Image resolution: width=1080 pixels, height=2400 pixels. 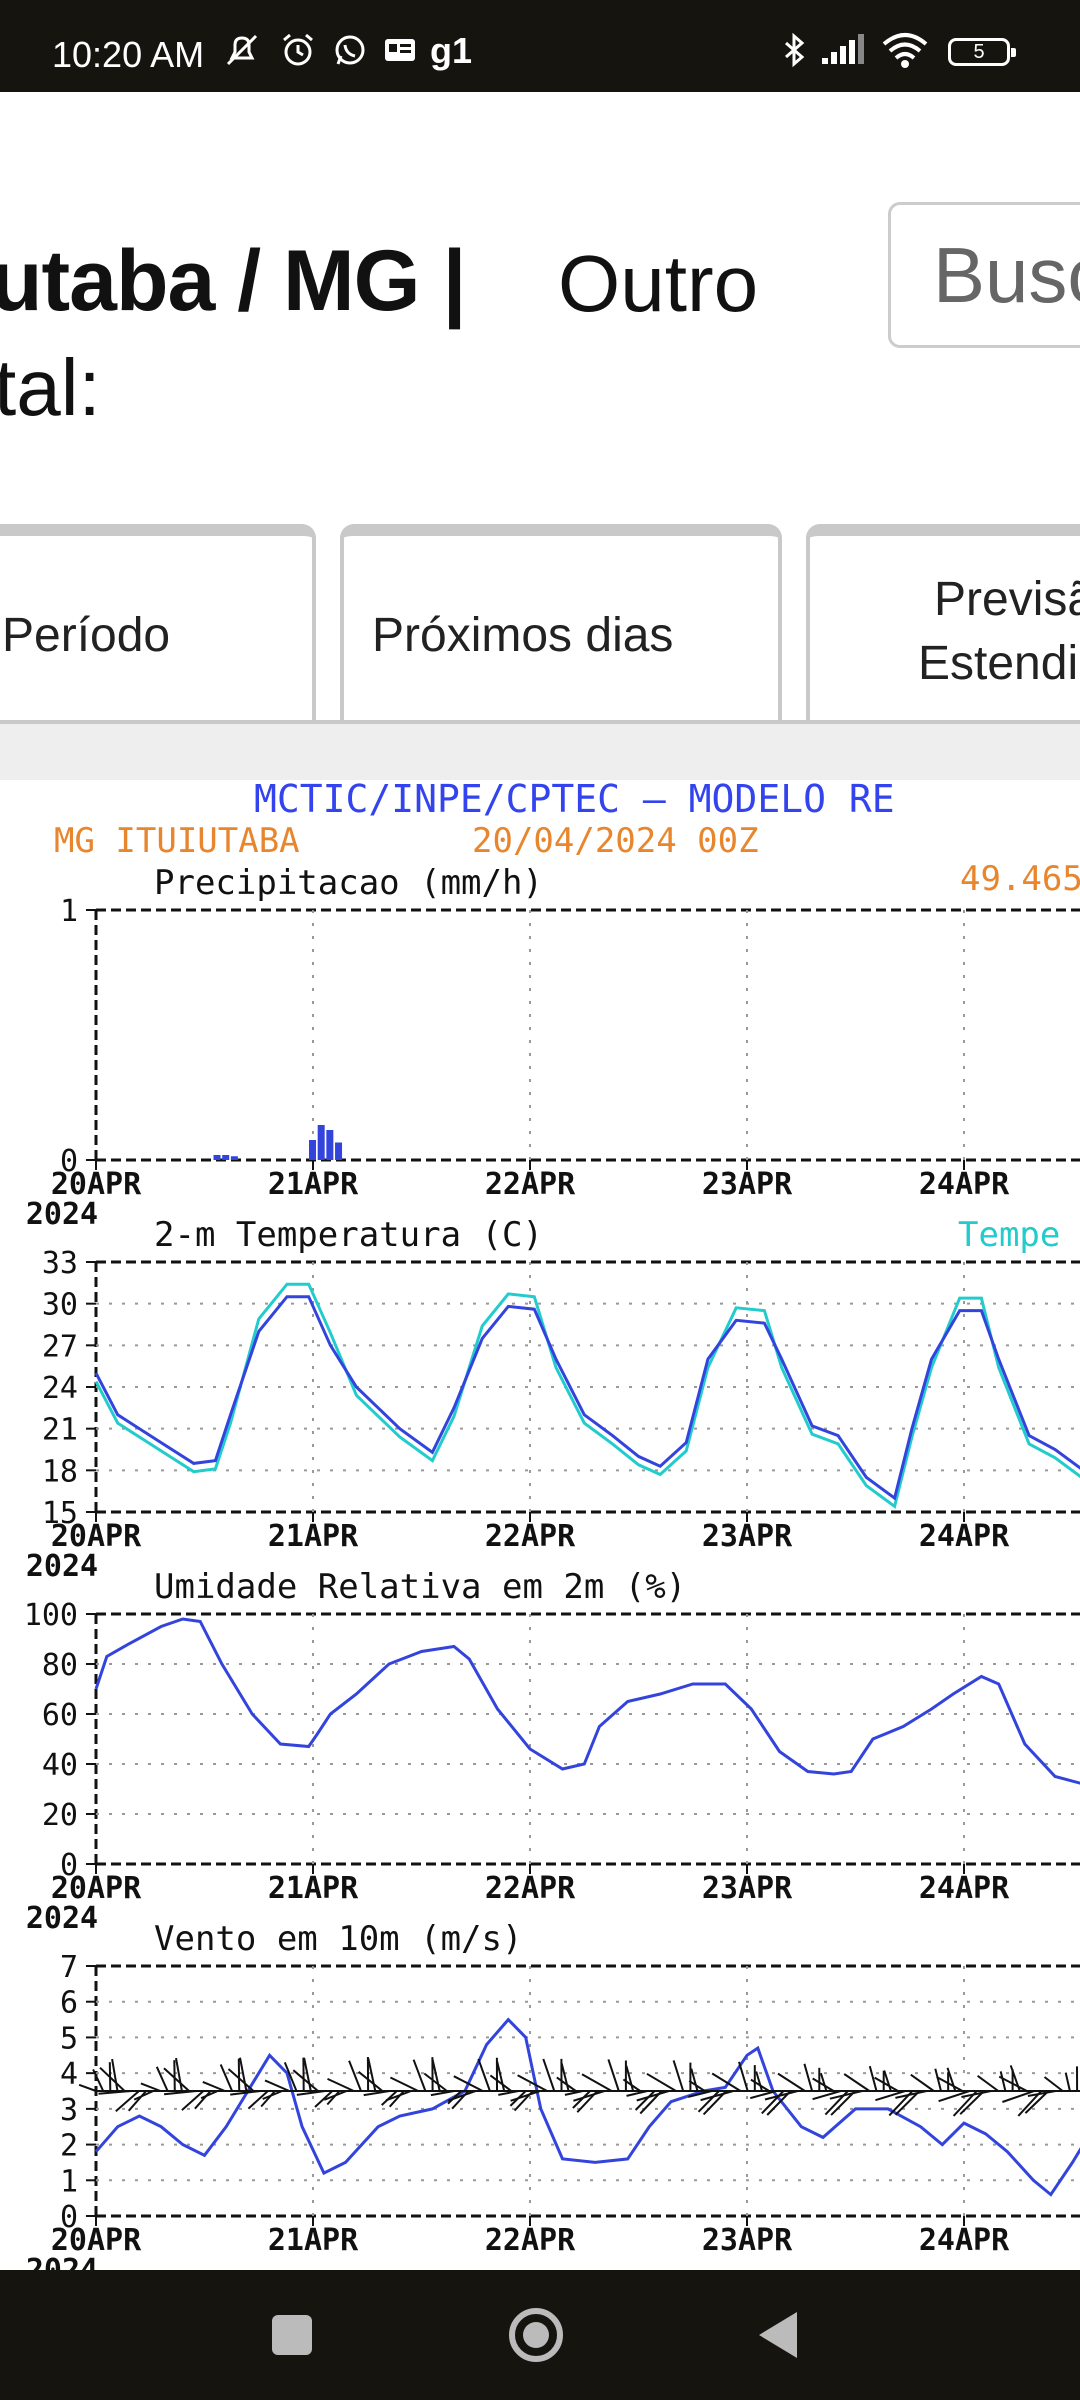 What do you see at coordinates (530, 1536) in the screenshot?
I see `date-label: 22APR` at bounding box center [530, 1536].